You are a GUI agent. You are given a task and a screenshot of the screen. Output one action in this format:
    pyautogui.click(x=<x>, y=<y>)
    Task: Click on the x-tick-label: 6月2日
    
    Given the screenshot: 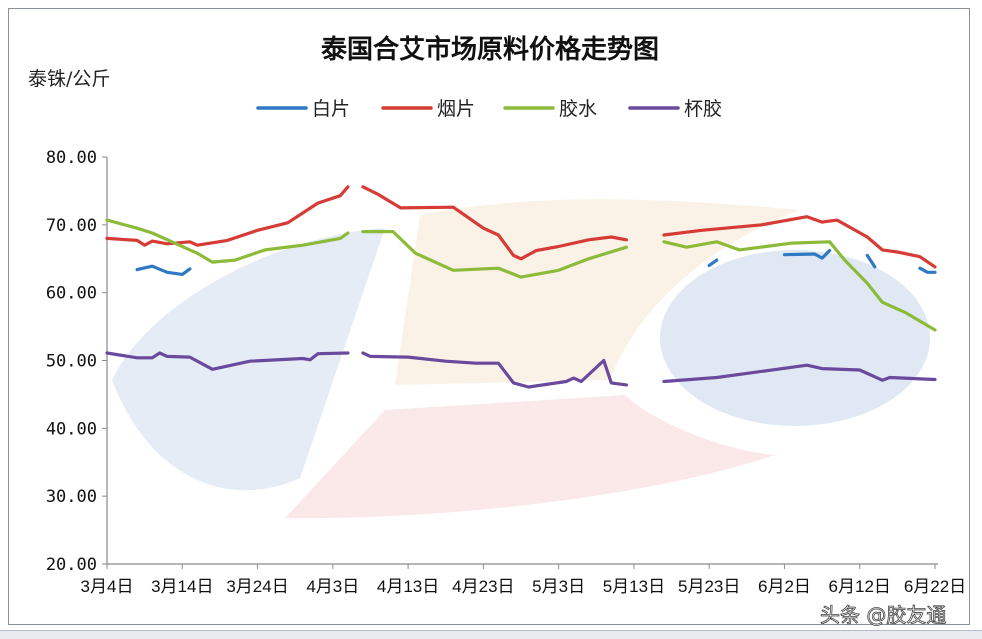 What is the action you would take?
    pyautogui.click(x=784, y=586)
    